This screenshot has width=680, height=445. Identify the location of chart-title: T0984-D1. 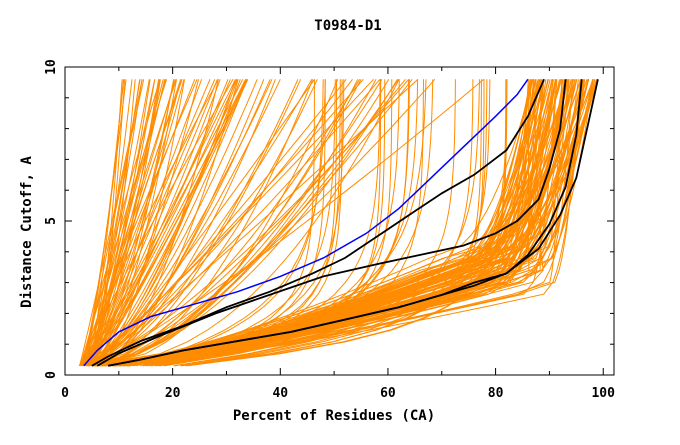
(347, 26).